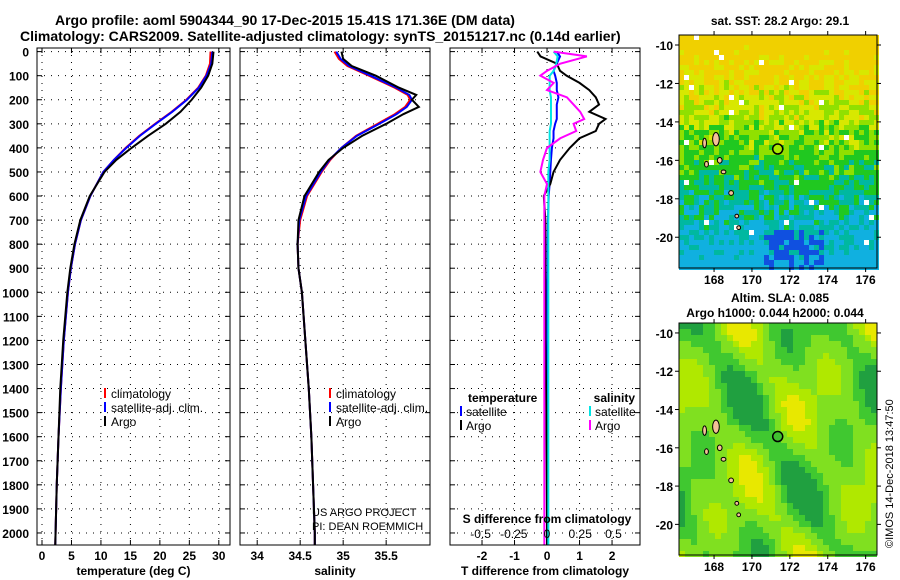  What do you see at coordinates (15, 414) in the screenshot?
I see `y-tick-label: 1500` at bounding box center [15, 414].